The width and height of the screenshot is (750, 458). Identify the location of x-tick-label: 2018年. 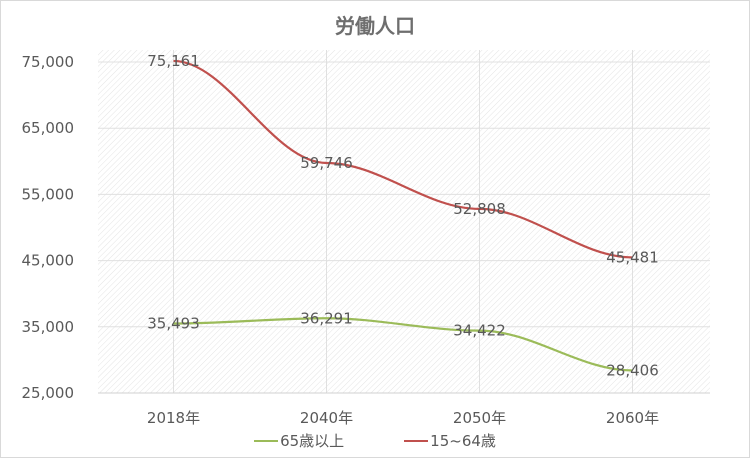
(173, 418).